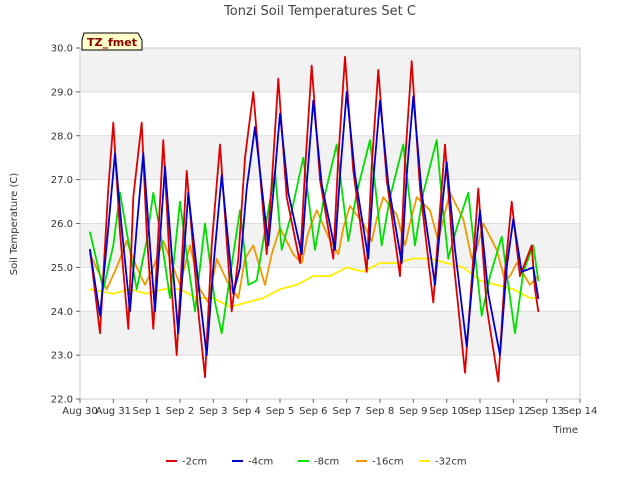  Describe the element at coordinates (180, 411) in the screenshot. I see `x-tick-label: Sep 2` at that location.